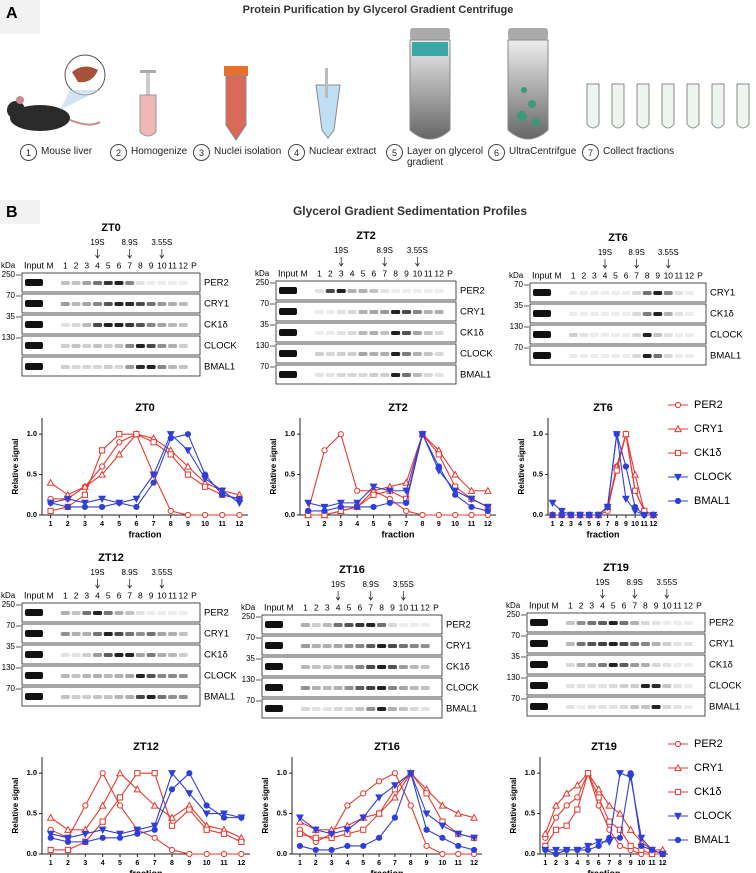  Describe the element at coordinates (290, 474) in the screenshot. I see `y-tick-label: 0.5` at that location.